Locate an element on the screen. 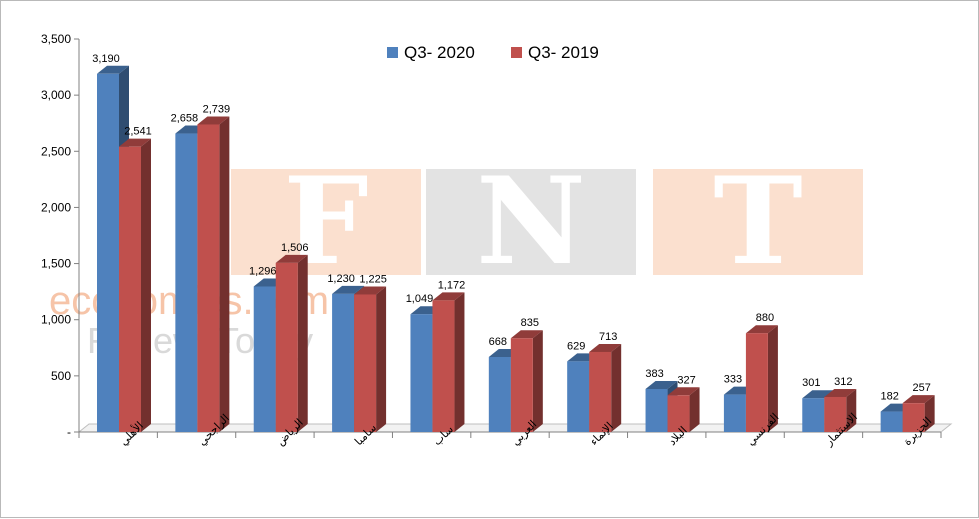 Image resolution: width=979 pixels, height=519 pixels. data-label: 301 is located at coordinates (811, 383).